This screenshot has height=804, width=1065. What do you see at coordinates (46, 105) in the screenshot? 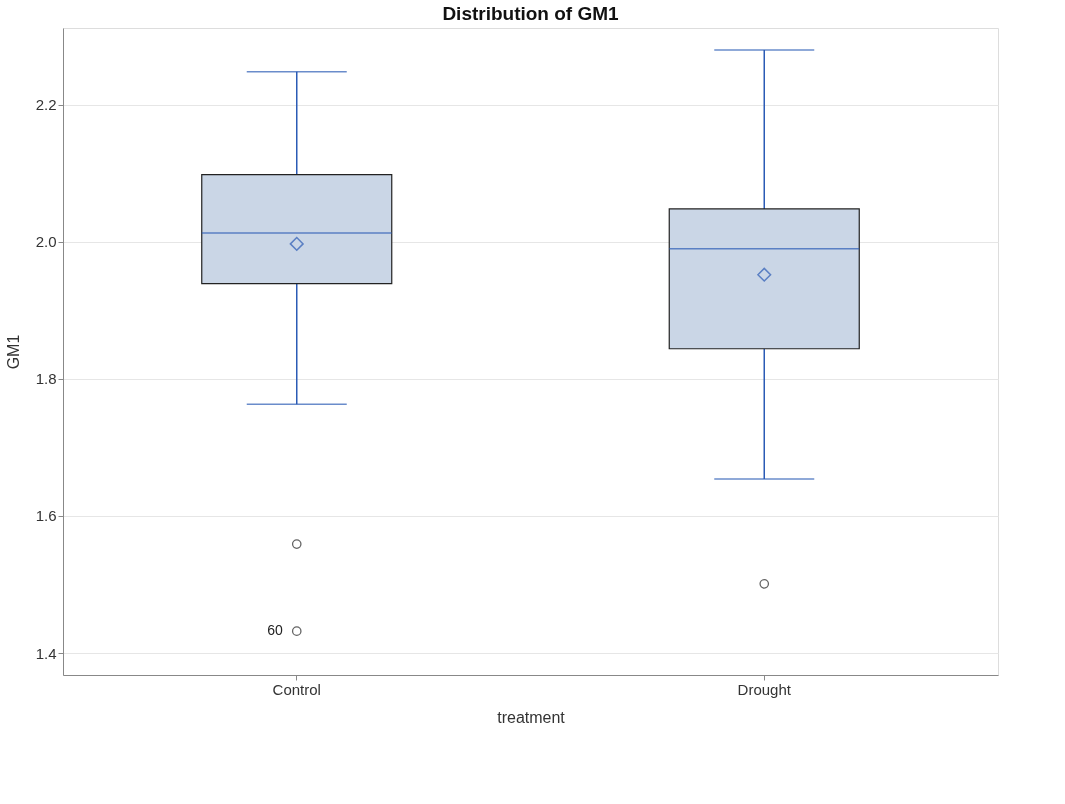
I see `y-tick-label: 2.2` at bounding box center [46, 105].